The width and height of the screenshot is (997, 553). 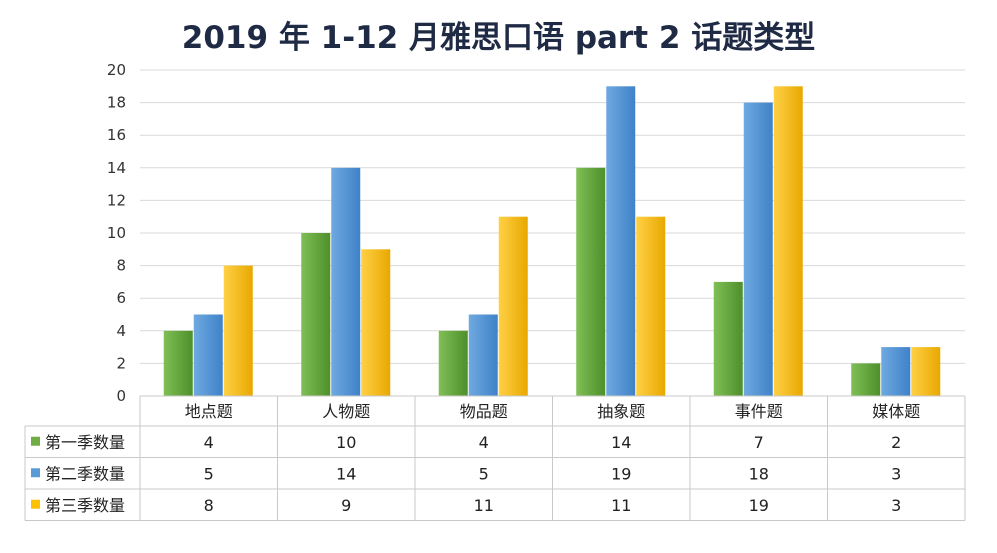 I want to click on category-label: 事件题, so click(x=759, y=411).